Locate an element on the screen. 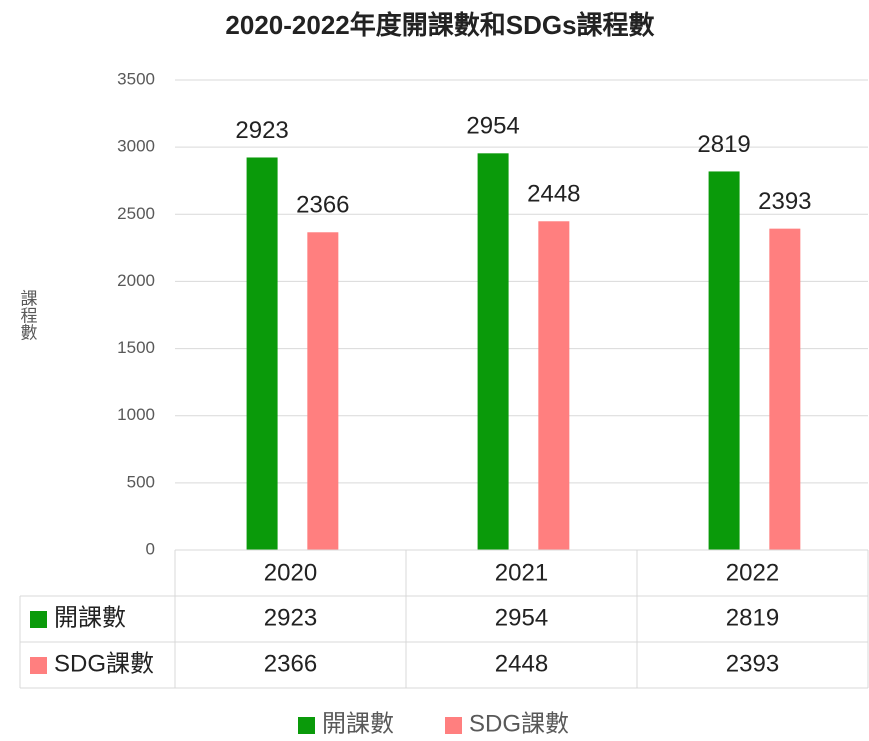 The height and width of the screenshot is (741, 869). x-tick-label: 2022 is located at coordinates (752, 572).